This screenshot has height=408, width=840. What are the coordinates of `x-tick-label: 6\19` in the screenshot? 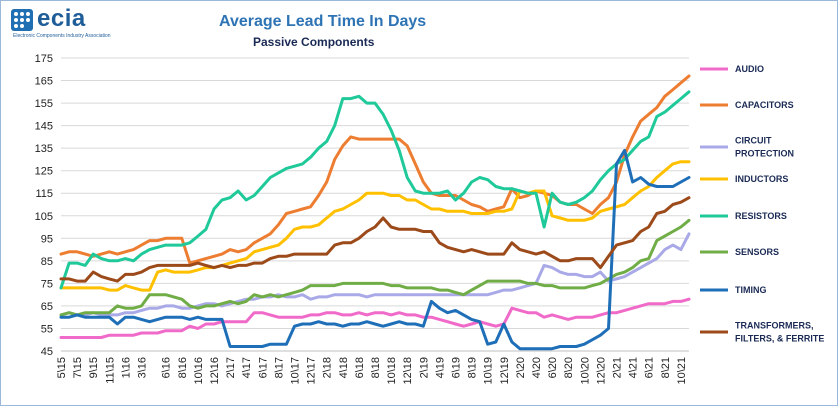 It's located at (457, 367).